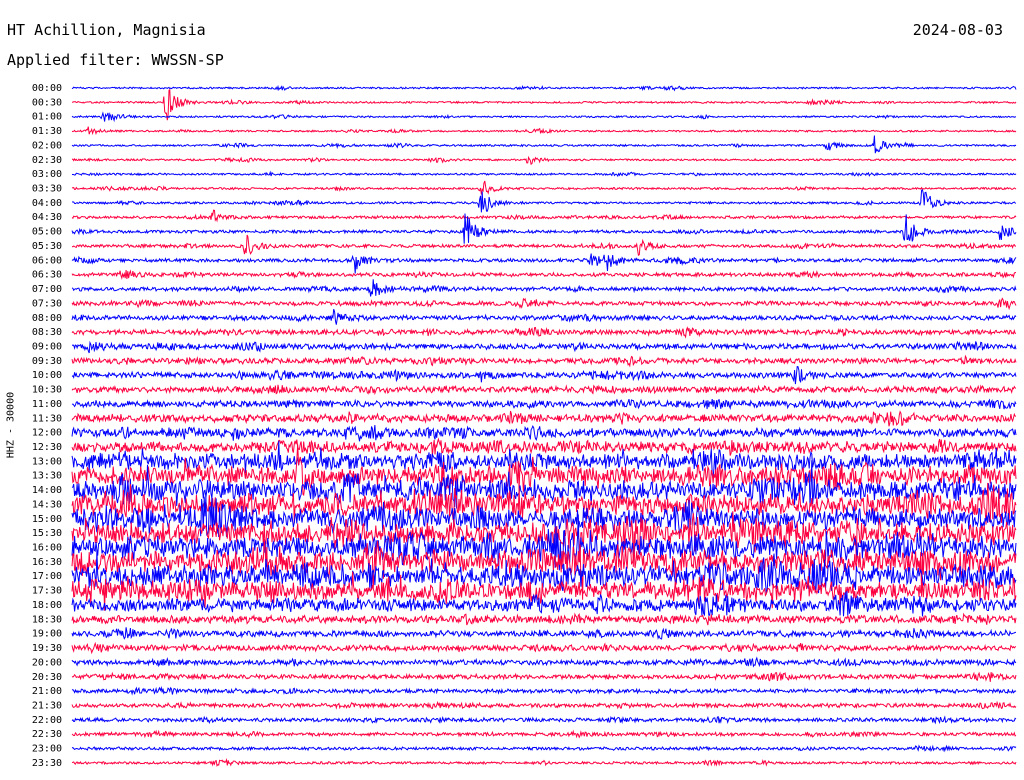  Describe the element at coordinates (47, 548) in the screenshot. I see `row-time-label: 16:00` at that location.